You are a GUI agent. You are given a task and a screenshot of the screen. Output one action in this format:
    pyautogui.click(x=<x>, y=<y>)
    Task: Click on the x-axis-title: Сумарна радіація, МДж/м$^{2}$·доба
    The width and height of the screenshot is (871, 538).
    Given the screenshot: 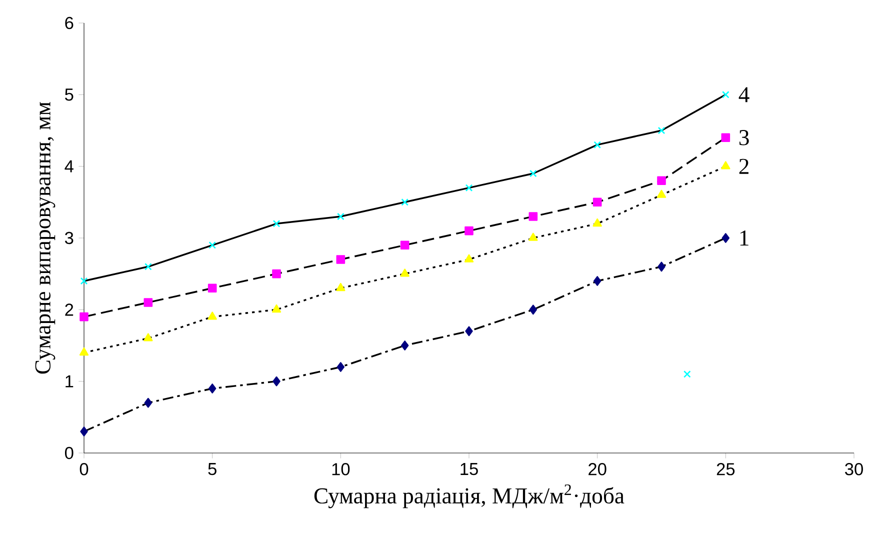 What is the action you would take?
    pyautogui.click(x=469, y=496)
    